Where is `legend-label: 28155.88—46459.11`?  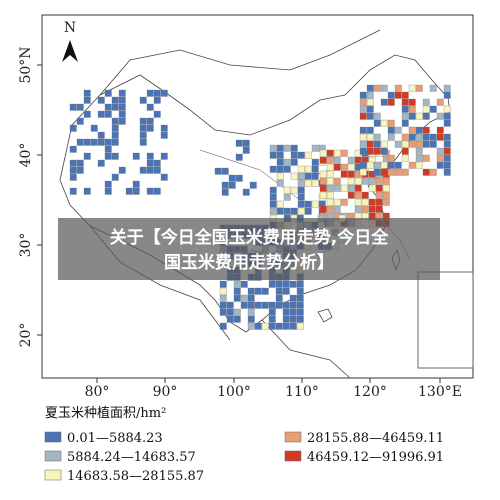
legend-label: 28155.88—46459.11 is located at coordinates (375, 438).